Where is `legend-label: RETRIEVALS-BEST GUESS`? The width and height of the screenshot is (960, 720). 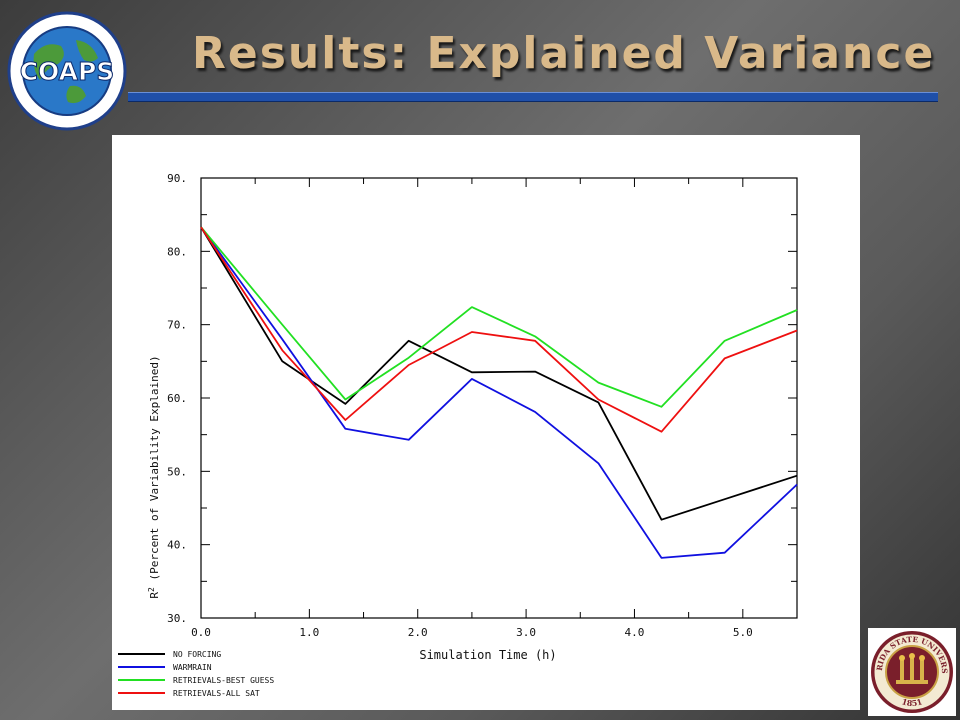
legend-label: RETRIEVALS-BEST GUESS is located at coordinates (223, 680).